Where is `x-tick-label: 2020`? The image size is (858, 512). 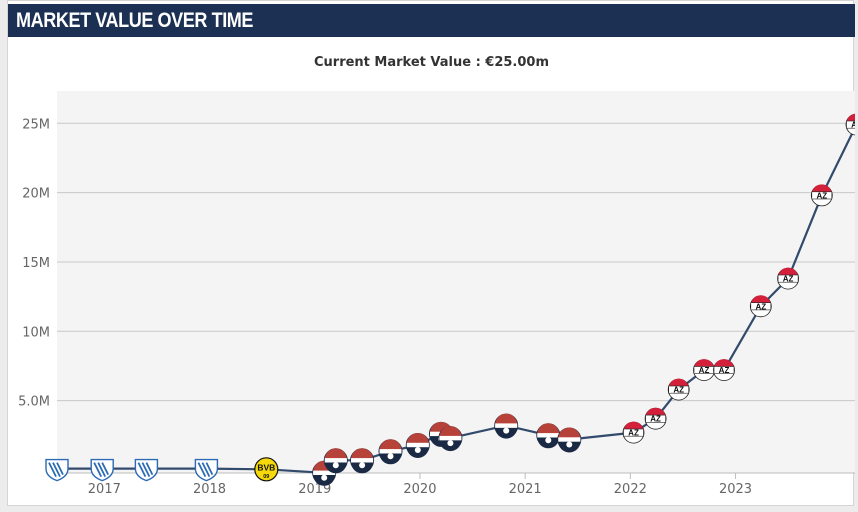 x-tick-label: 2020 is located at coordinates (419, 489).